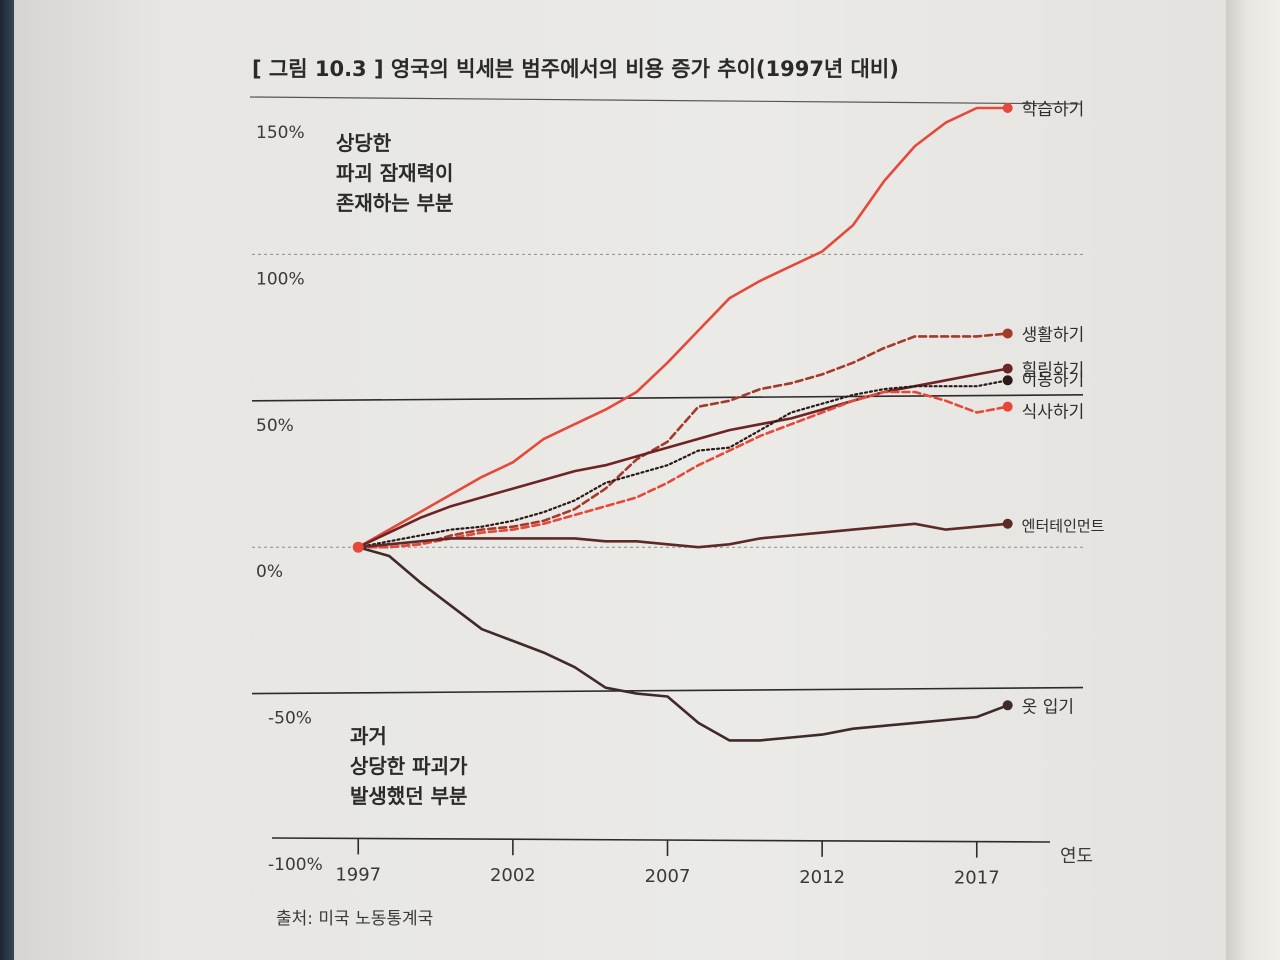 The image size is (1280, 960). I want to click on series-label-6: 옷 입기, so click(1048, 707).